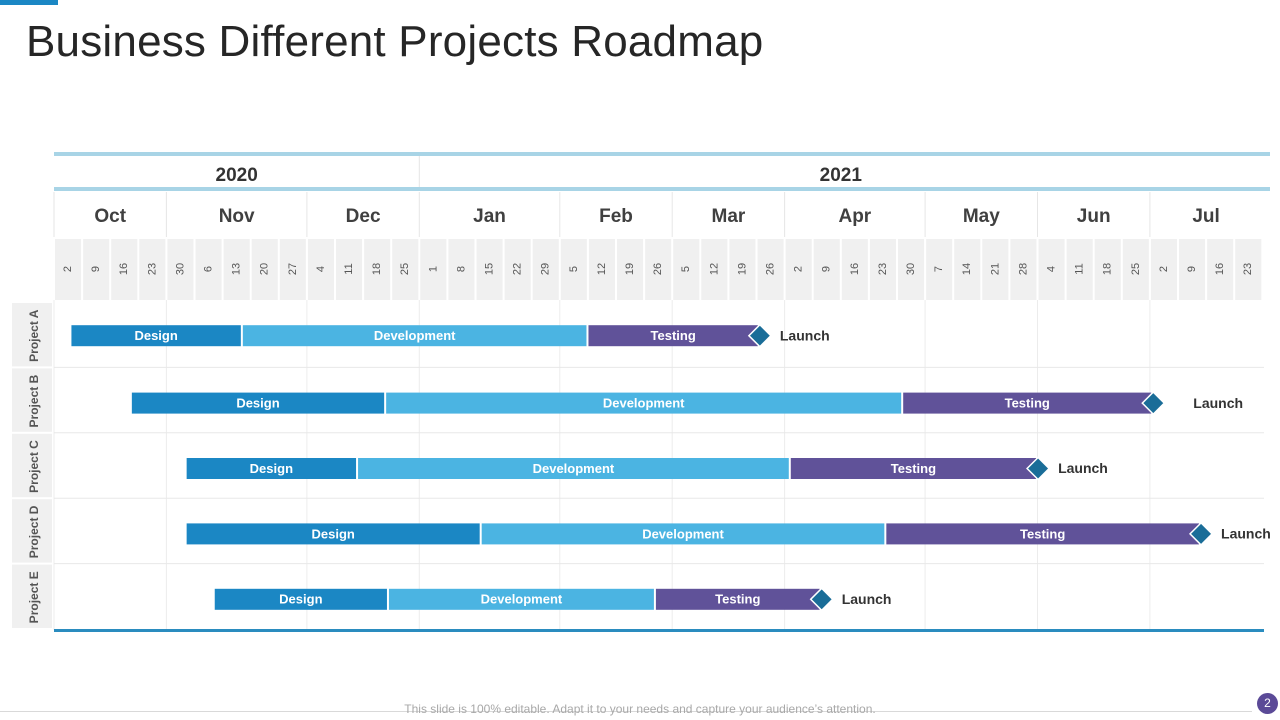 The image size is (1280, 720). Describe the element at coordinates (489, 269) in the screenshot. I see `day-label: 15` at that location.